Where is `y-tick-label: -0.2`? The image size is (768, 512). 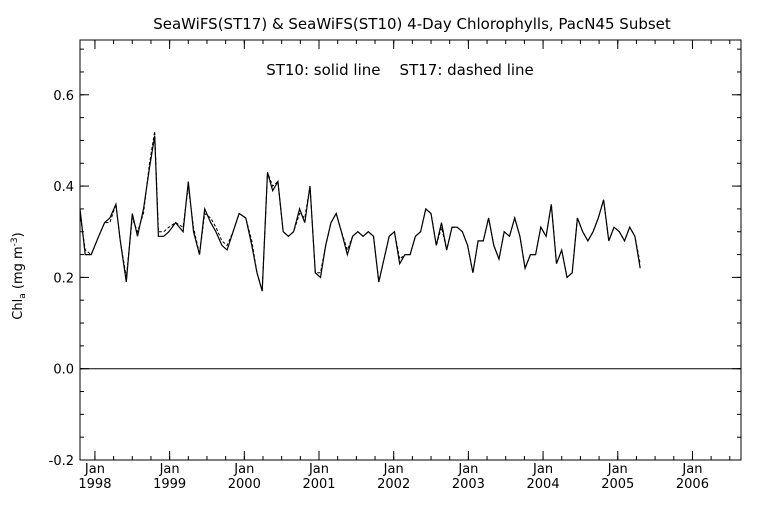 y-tick-label: -0.2 is located at coordinates (61, 461).